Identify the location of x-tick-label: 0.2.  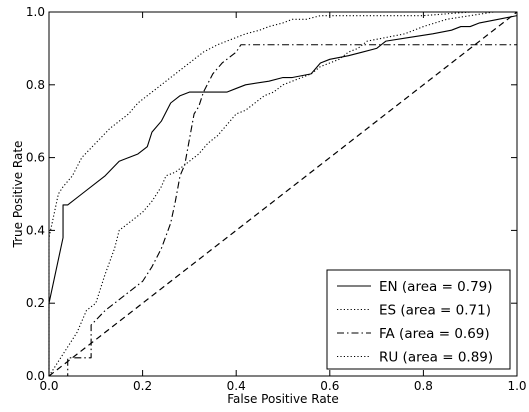
(142, 386).